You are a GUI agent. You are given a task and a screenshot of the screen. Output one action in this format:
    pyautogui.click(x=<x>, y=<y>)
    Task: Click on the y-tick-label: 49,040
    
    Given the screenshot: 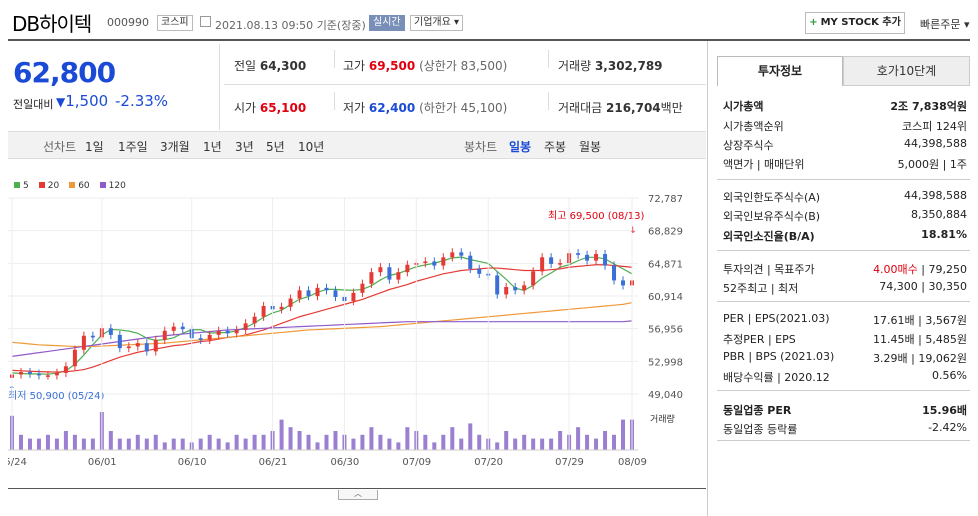 What is the action you would take?
    pyautogui.click(x=665, y=395)
    